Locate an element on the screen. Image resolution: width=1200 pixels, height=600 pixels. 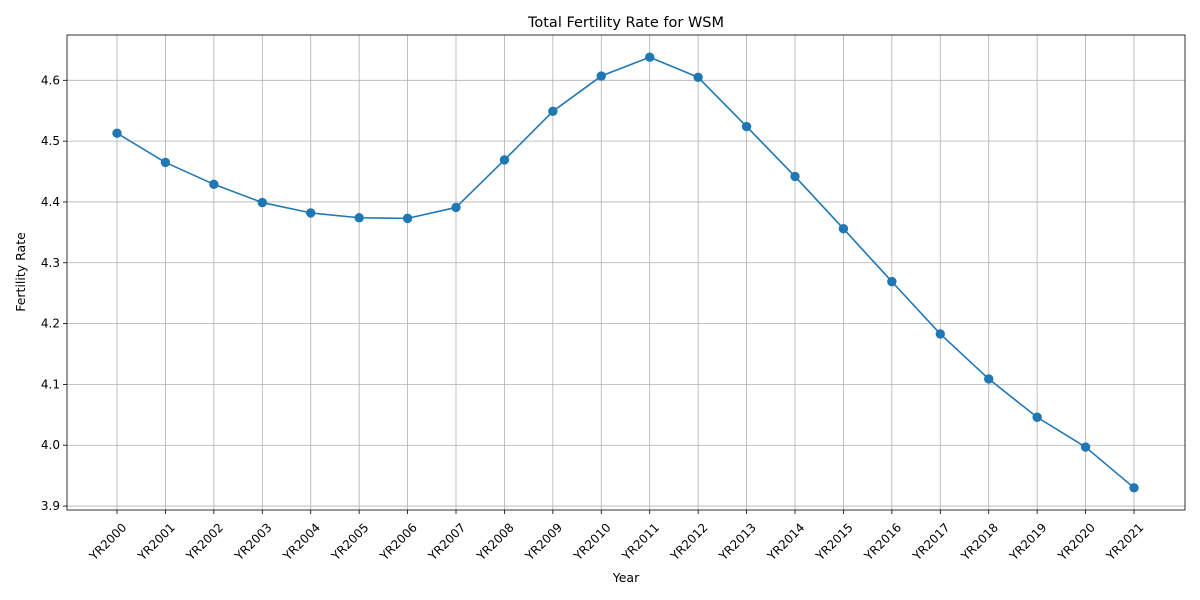
y-tick-label: 4.5 is located at coordinates (50, 141).